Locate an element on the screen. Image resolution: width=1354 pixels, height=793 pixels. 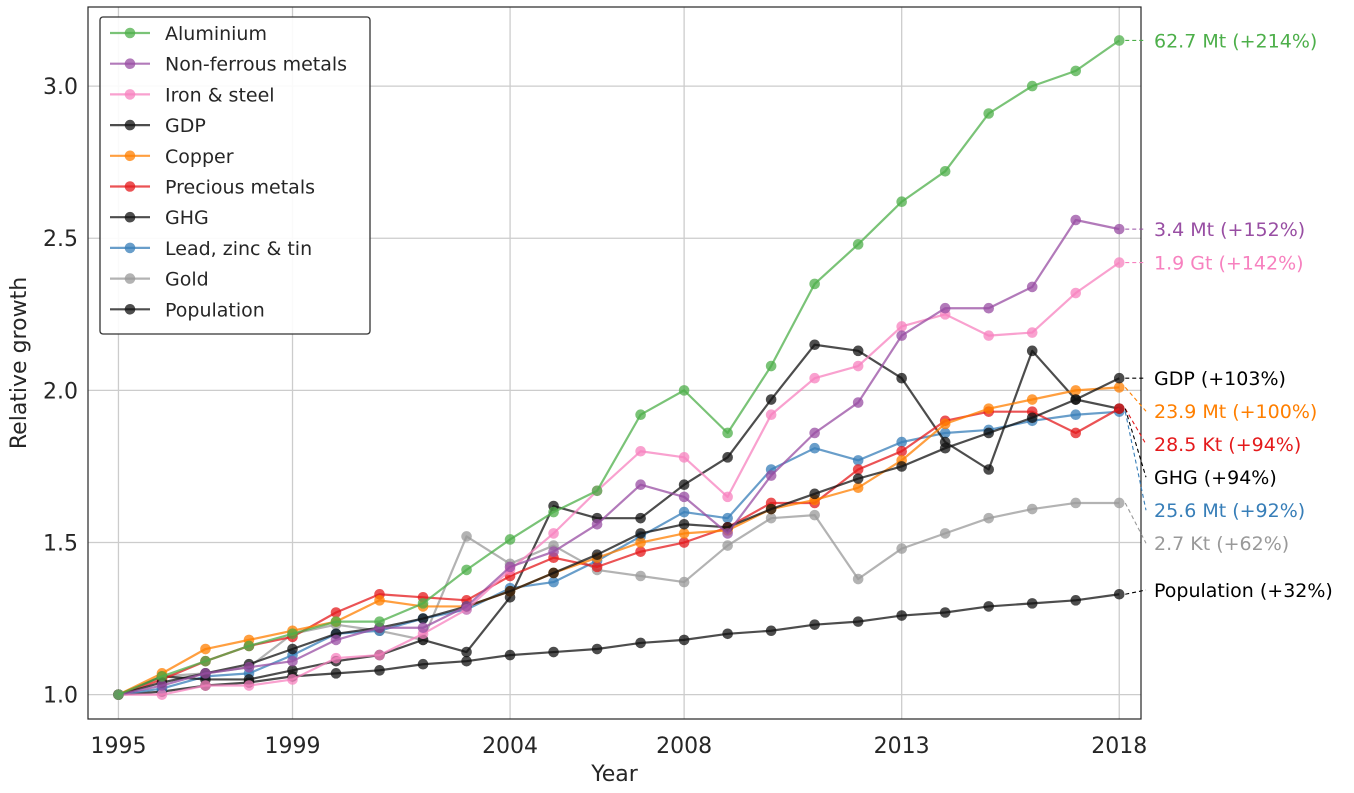
legend-label: Copper is located at coordinates (199, 157).